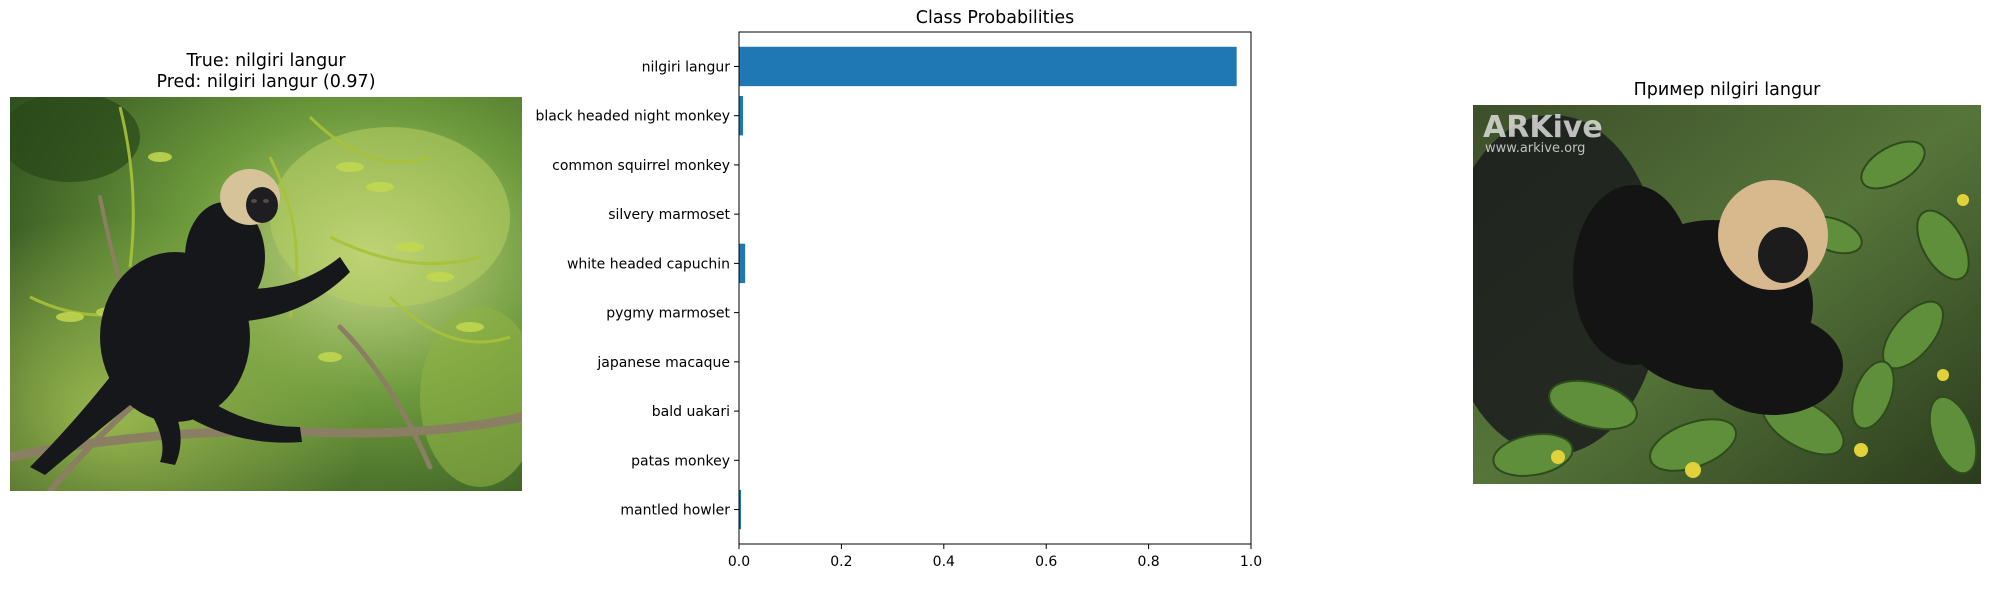  What do you see at coordinates (740, 509) in the screenshot?
I see `bar-mantled-howler` at bounding box center [740, 509].